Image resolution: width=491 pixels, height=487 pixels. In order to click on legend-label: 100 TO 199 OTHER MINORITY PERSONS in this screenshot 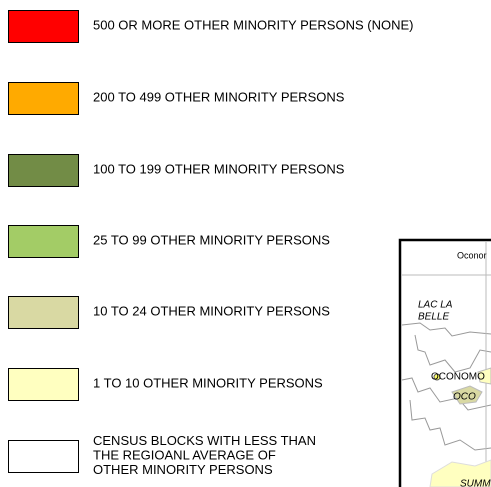, I will do `click(219, 168)`.